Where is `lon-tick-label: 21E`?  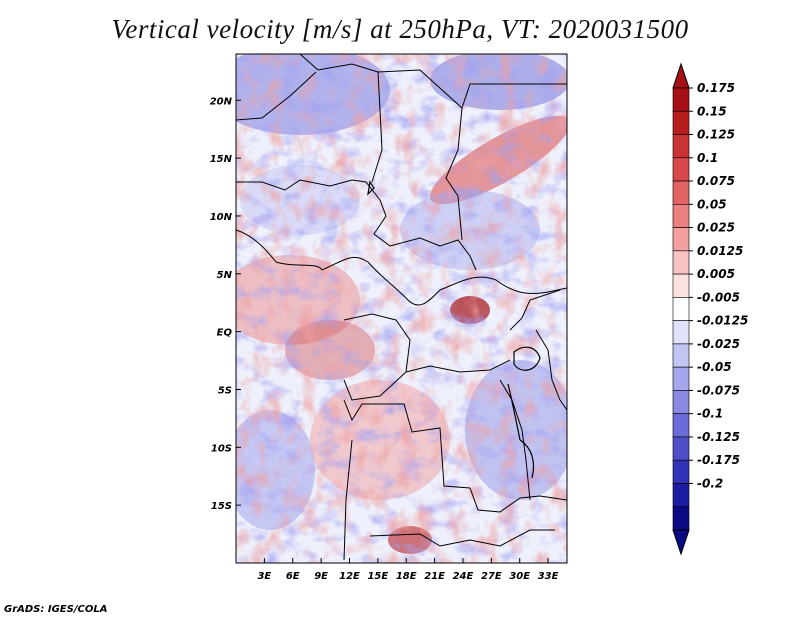 lon-tick-label: 21E is located at coordinates (434, 576).